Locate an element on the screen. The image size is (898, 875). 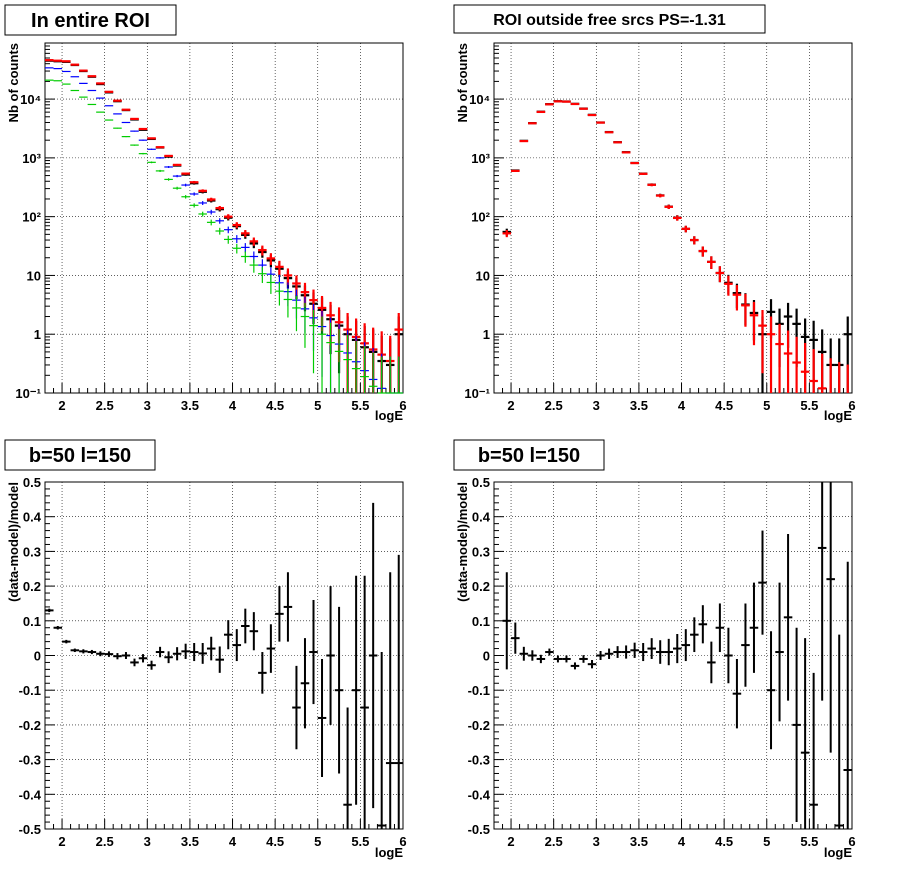
x-tick-label: 5 is located at coordinates (766, 405).